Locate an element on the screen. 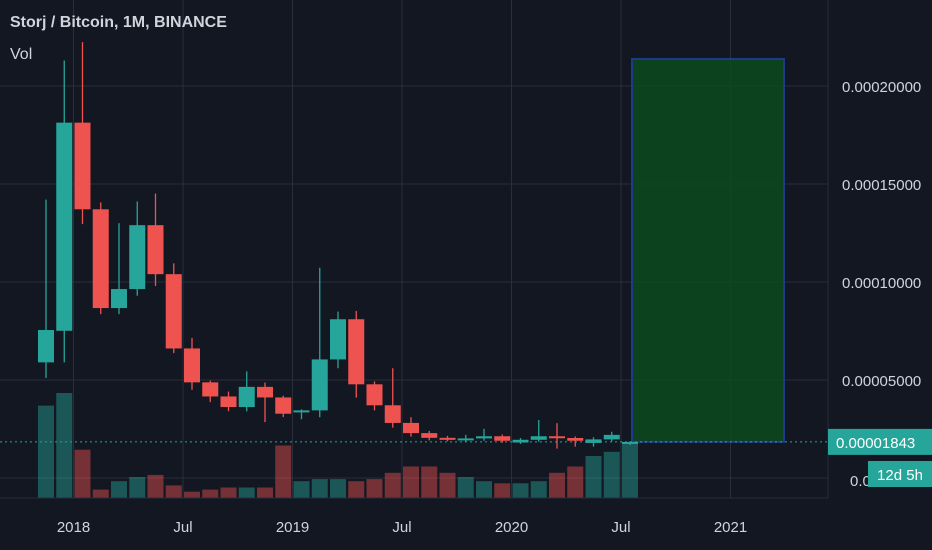 The image size is (932, 550). time-tick-label: 2020 is located at coordinates (511, 527).